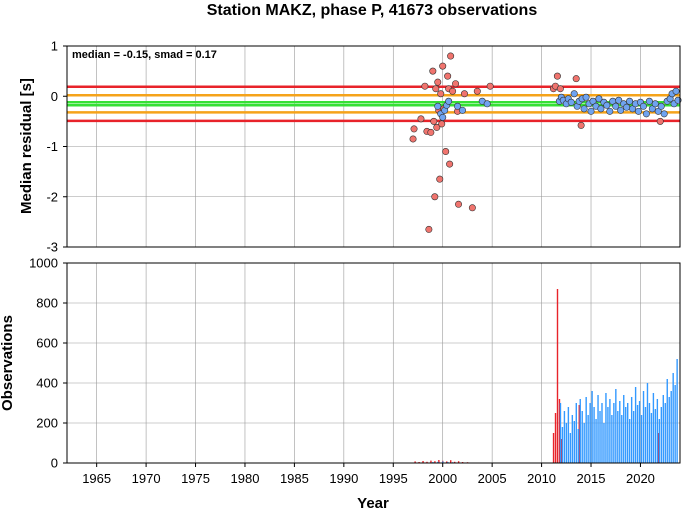  What do you see at coordinates (442, 478) in the screenshot?
I see `x-tick-label: 2000` at bounding box center [442, 478].